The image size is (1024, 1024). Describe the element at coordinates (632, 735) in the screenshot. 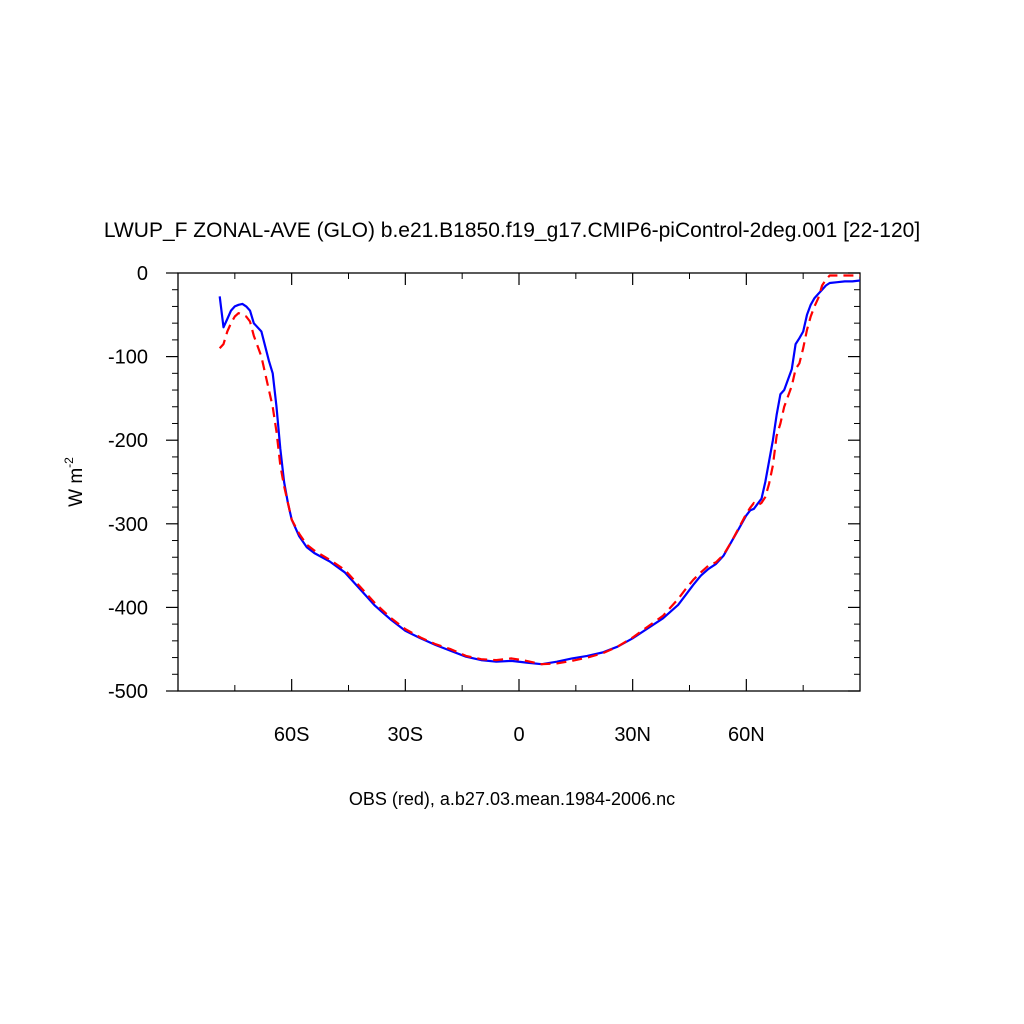

I see `x-tick-label: 30N` at that location.